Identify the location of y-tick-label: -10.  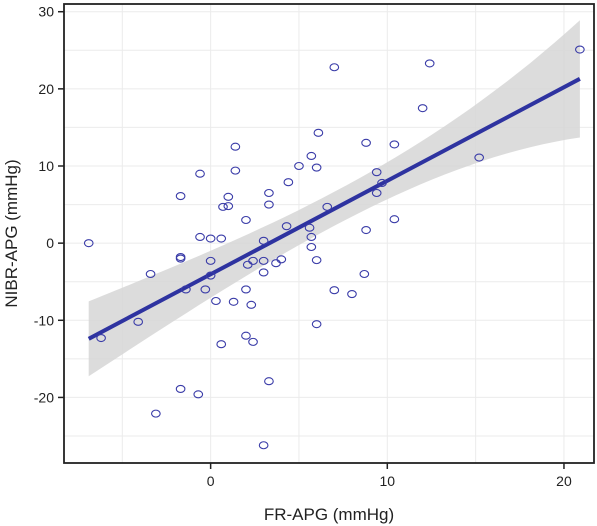
(44, 320).